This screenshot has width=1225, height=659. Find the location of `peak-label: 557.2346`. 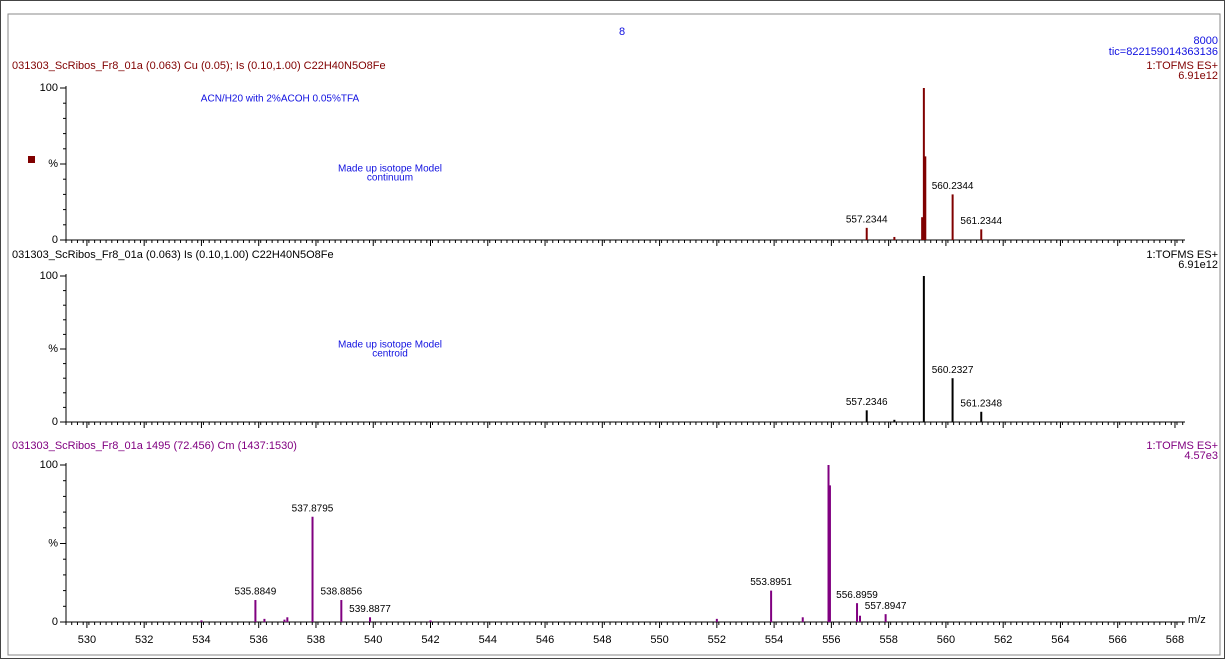

peak-label: 557.2346 is located at coordinates (867, 402).